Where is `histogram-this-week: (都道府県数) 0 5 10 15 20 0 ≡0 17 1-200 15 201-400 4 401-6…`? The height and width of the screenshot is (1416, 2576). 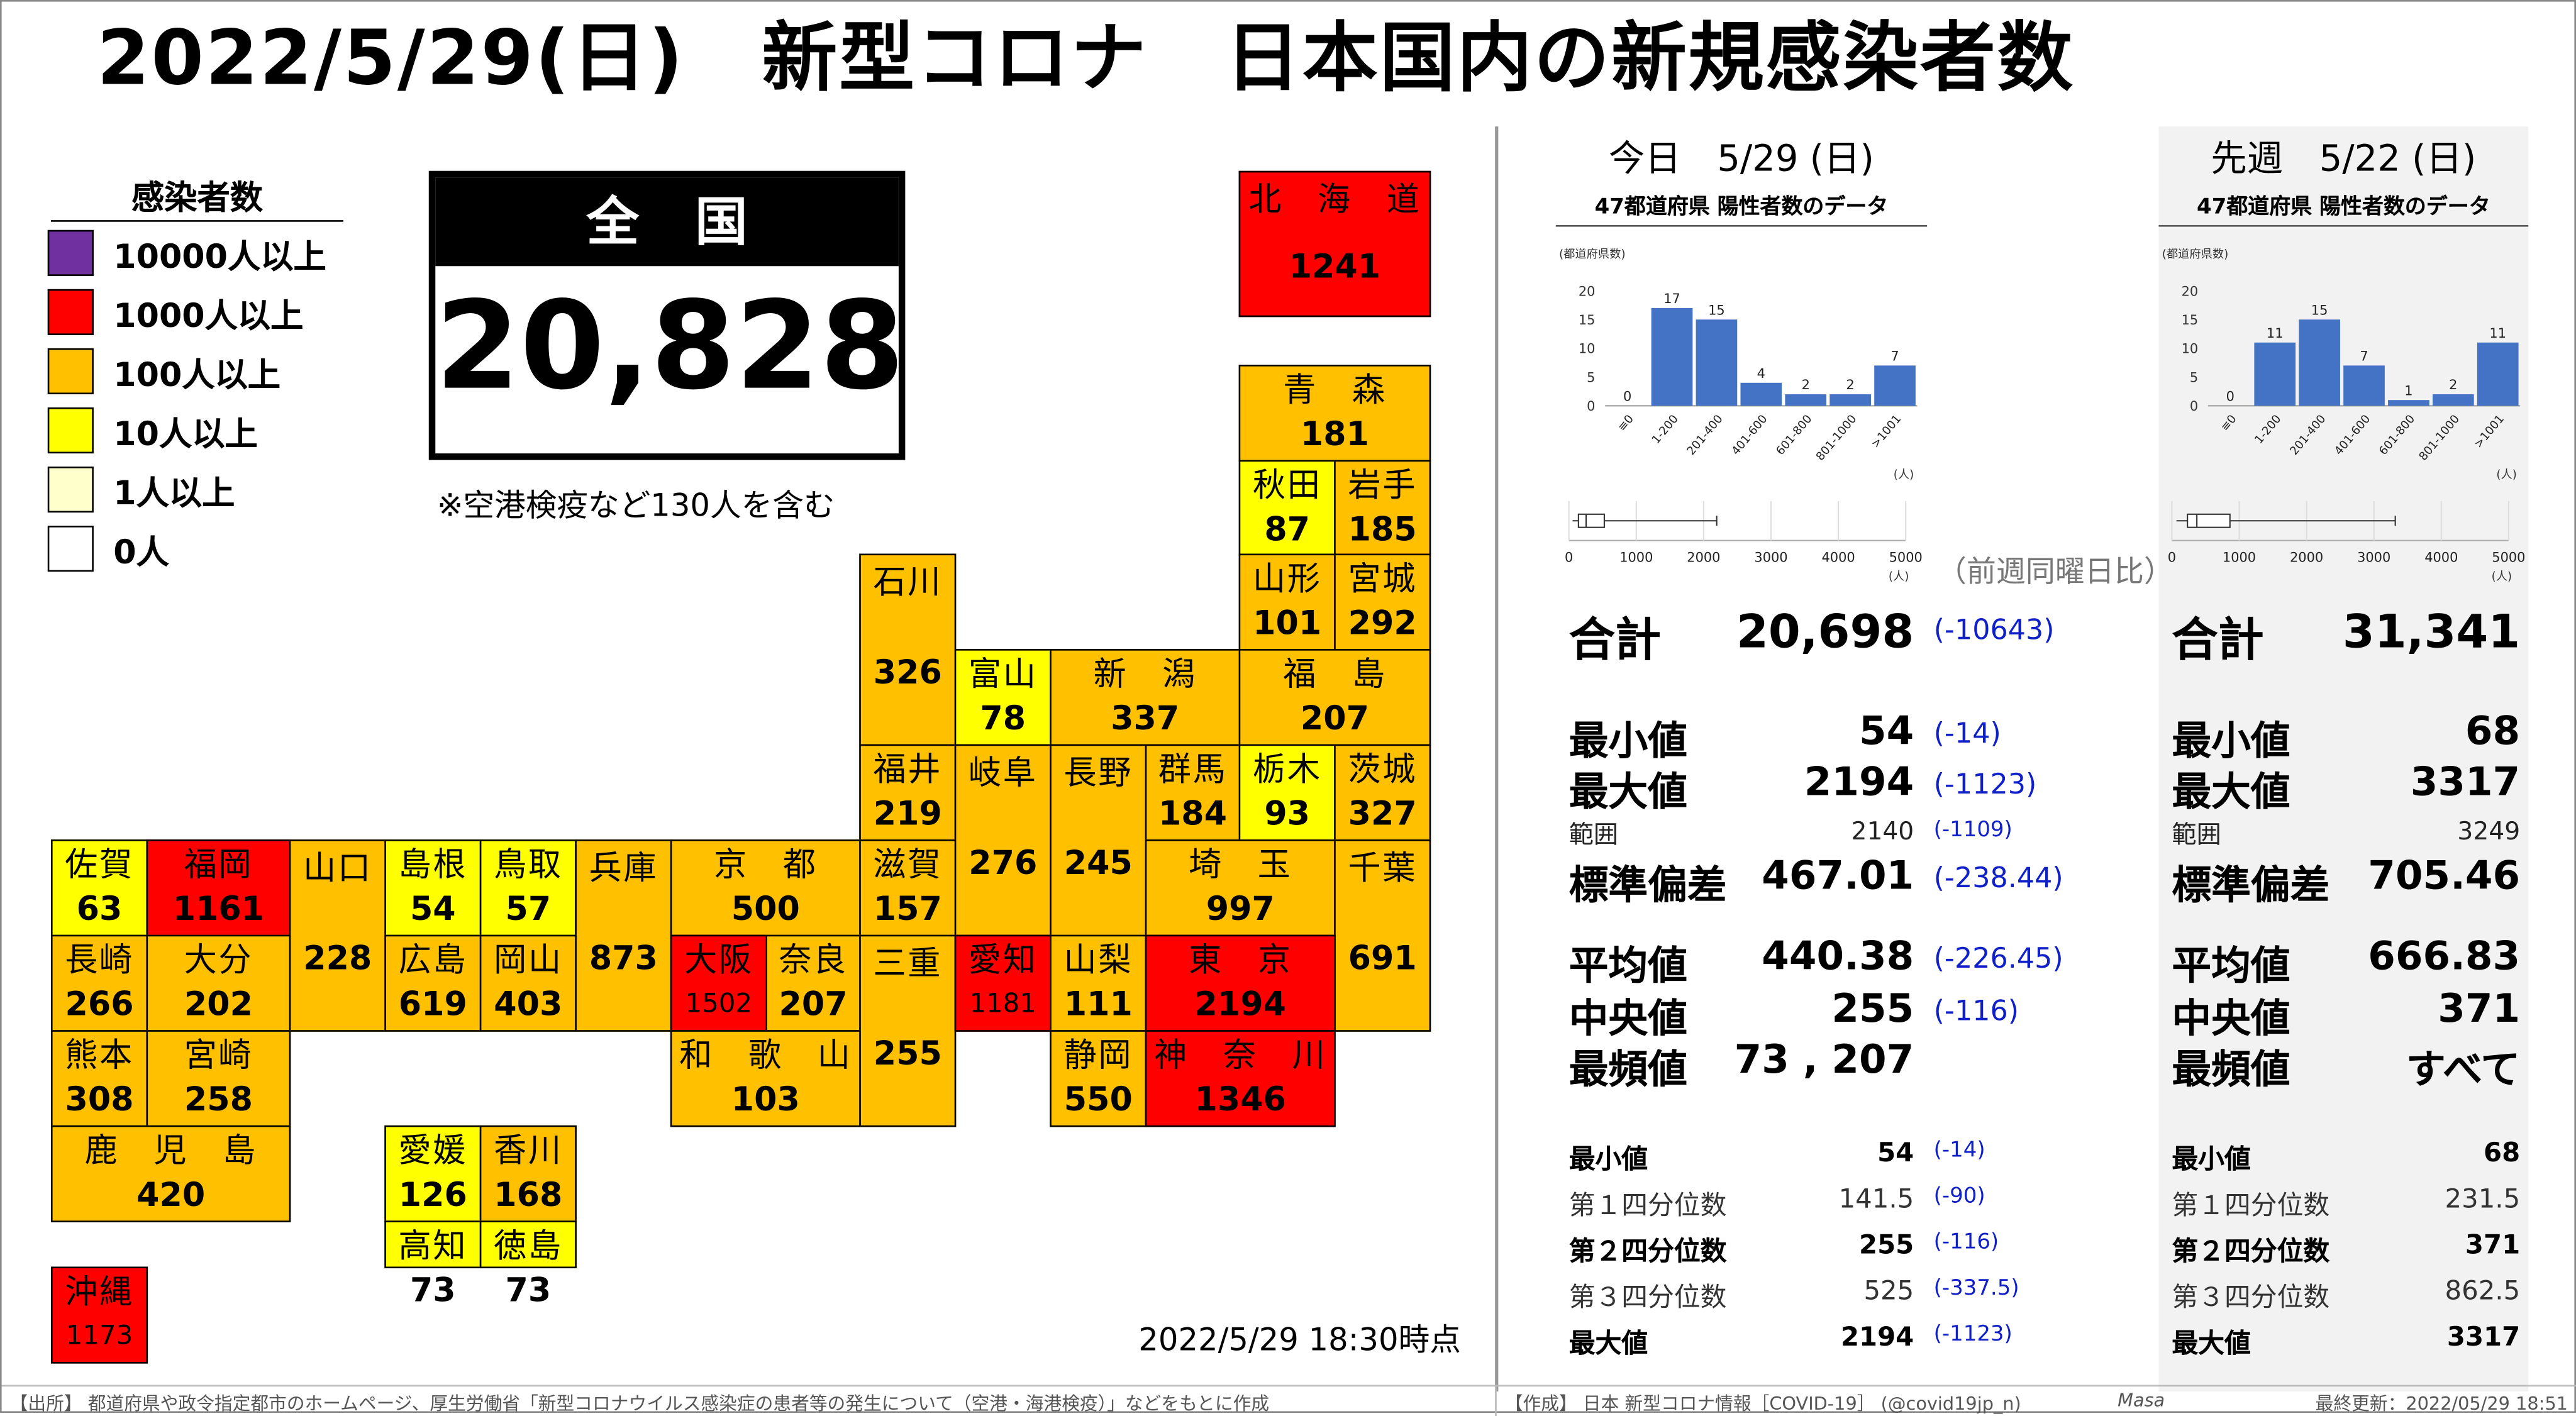
histogram-this-week: (都道府県数) 0 5 10 15 20 0 ≡0 17 1-200 15 201-400 4 401-6… is located at coordinates (1738, 364).